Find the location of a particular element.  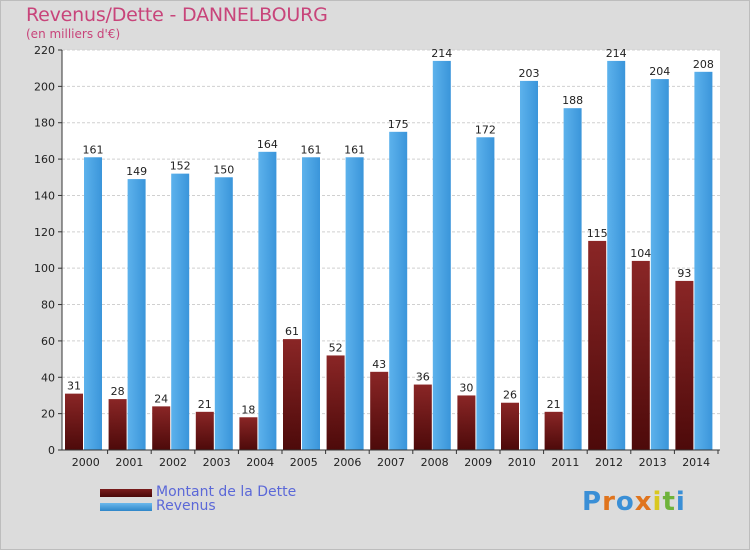

data-label-debt: 93 is located at coordinates (684, 273).